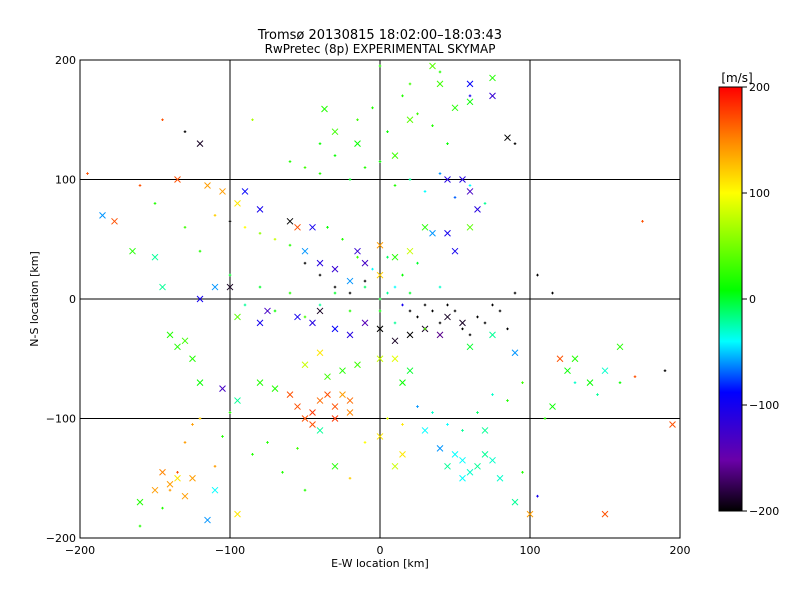  Describe the element at coordinates (680, 550) in the screenshot. I see `x-tick-label: 200` at that location.